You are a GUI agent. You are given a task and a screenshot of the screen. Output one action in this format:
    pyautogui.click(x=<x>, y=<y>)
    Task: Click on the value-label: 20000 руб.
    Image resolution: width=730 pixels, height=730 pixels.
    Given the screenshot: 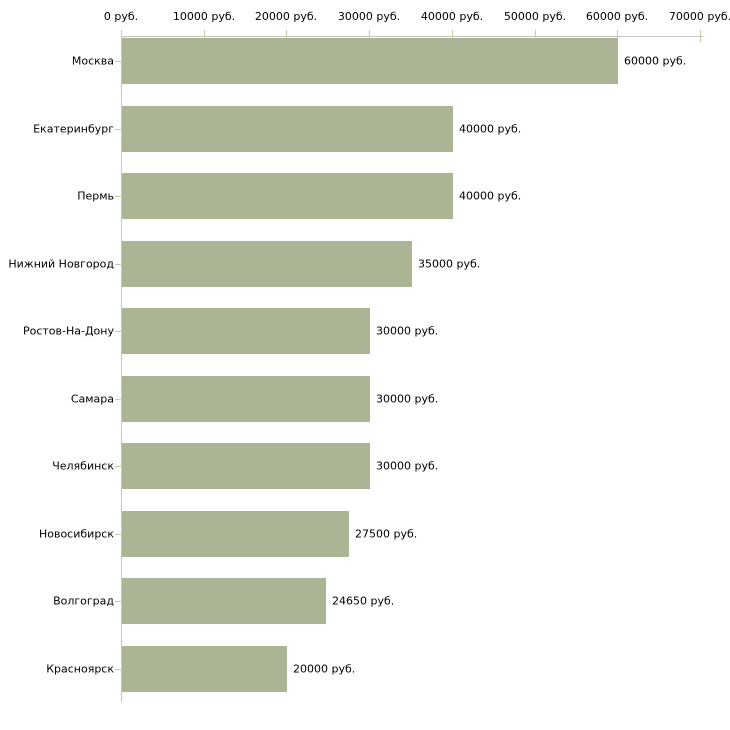 What is the action you would take?
    pyautogui.click(x=324, y=668)
    